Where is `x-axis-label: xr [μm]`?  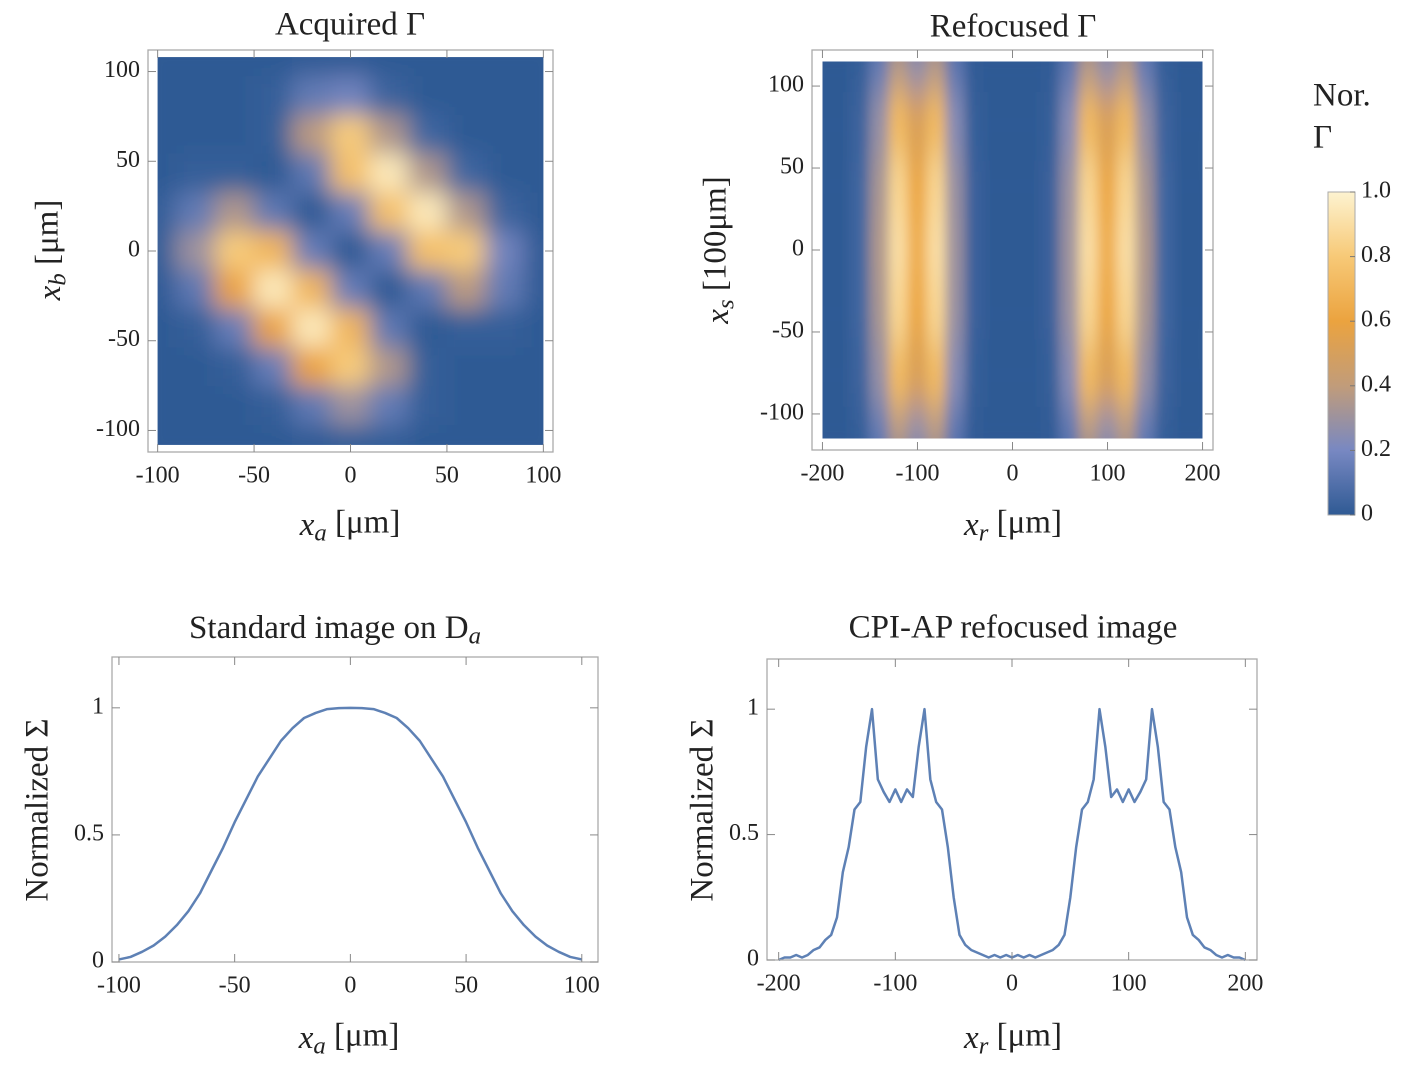
x-axis-label: xr [μm] is located at coordinates (1012, 1038).